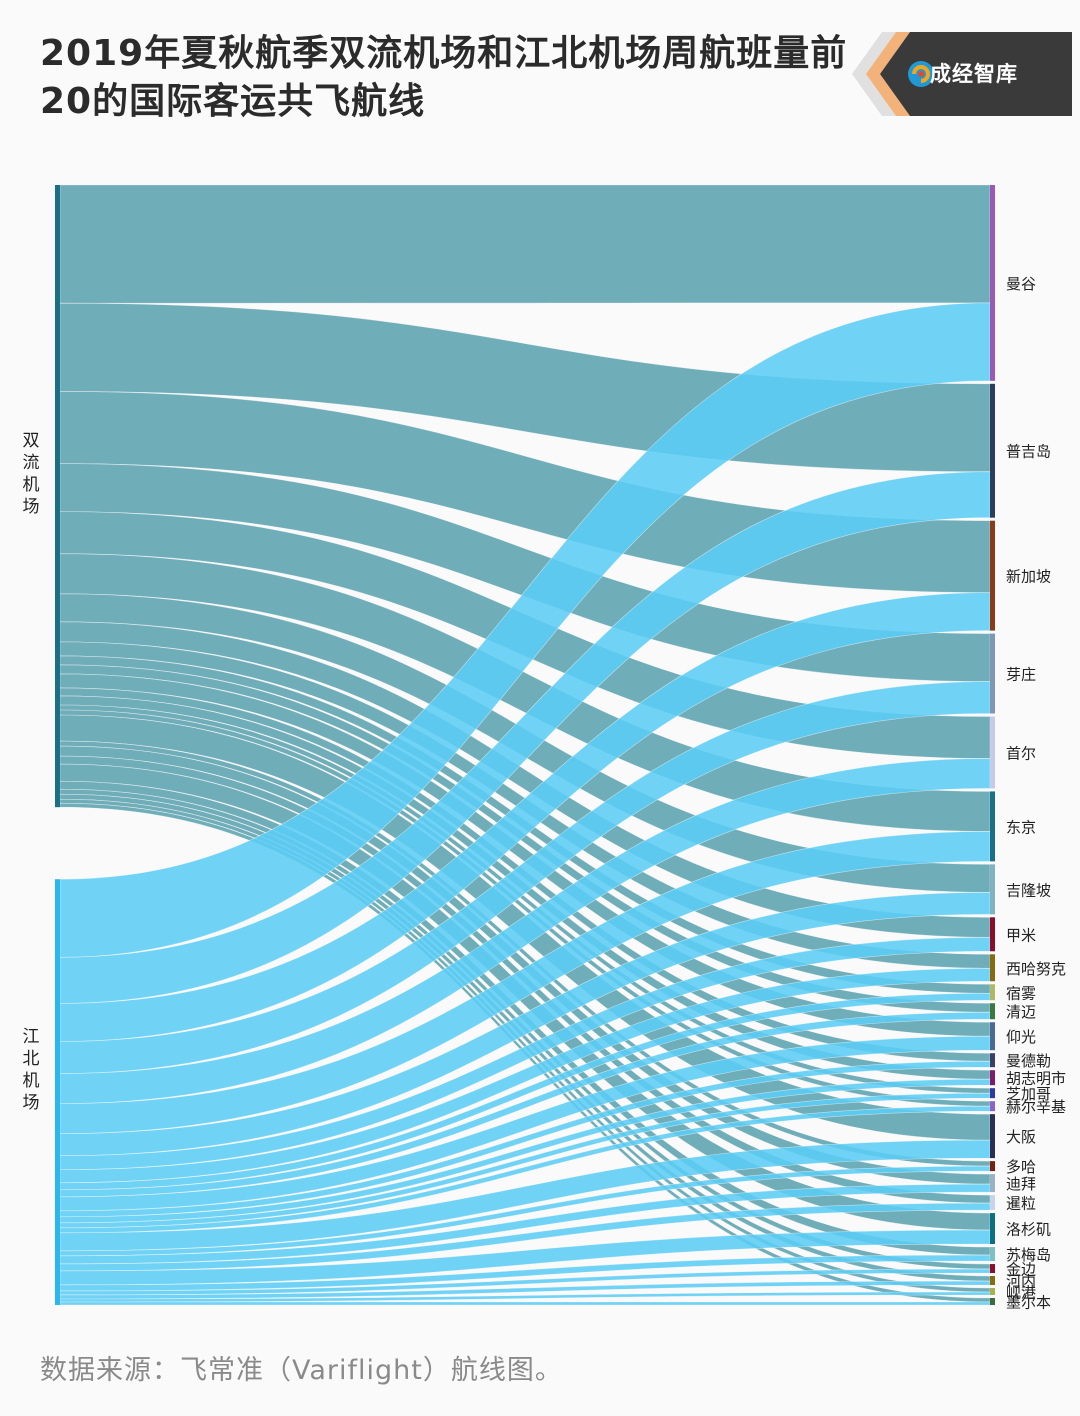 Image resolution: width=1080 pixels, height=1416 pixels. Describe the element at coordinates (1021, 1167) in the screenshot. I see `target-label-17: 多哈` at that location.